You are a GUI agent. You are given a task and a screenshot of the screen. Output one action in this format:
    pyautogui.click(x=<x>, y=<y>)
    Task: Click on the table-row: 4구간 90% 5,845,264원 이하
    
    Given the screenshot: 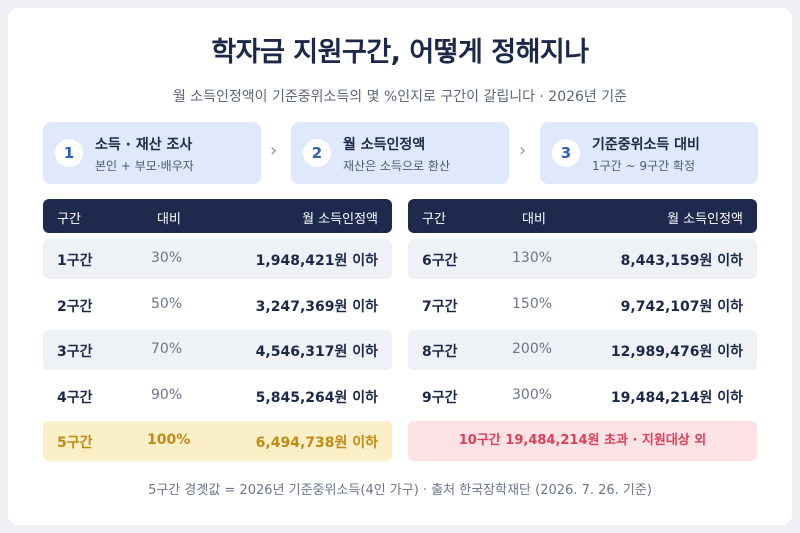 What is the action you would take?
    pyautogui.click(x=217, y=396)
    